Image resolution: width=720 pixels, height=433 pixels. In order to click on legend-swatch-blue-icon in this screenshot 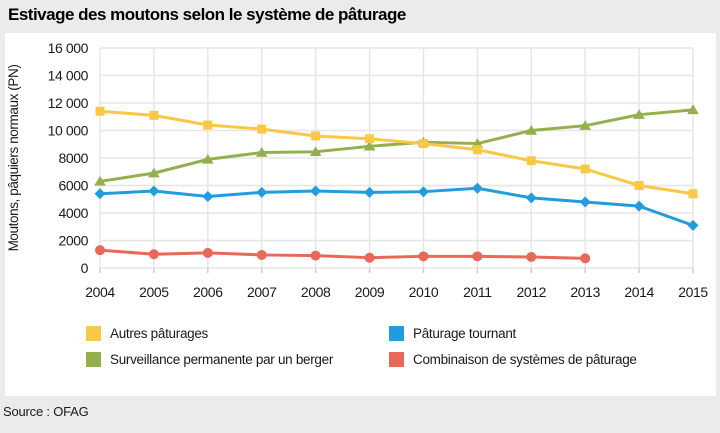, I will do `click(396, 333)`.